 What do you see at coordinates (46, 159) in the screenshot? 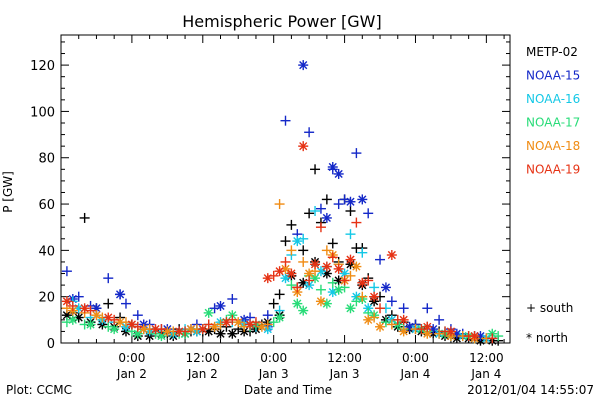
I see `y-tick-label: 80` at bounding box center [46, 159].